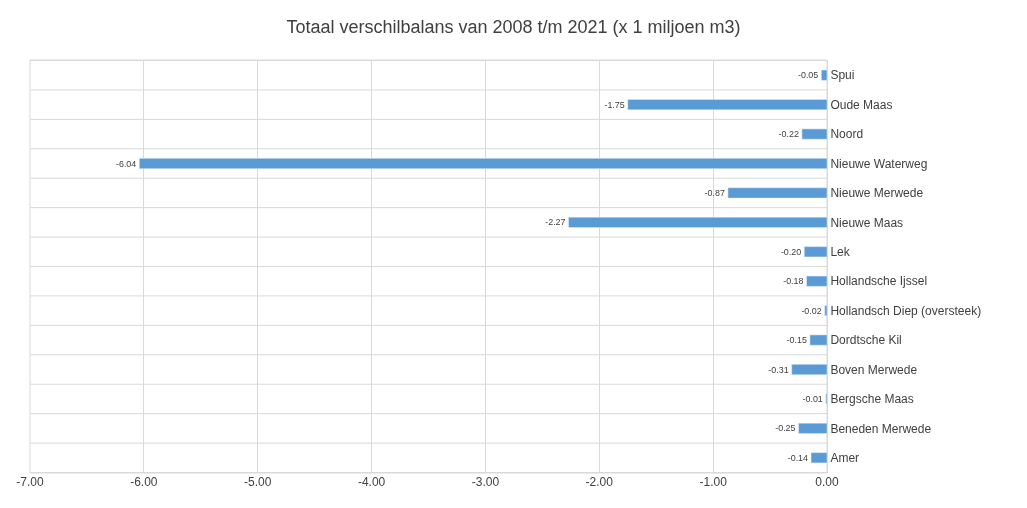 The height and width of the screenshot is (508, 1027). I want to click on data-label: -2.27, so click(555, 222).